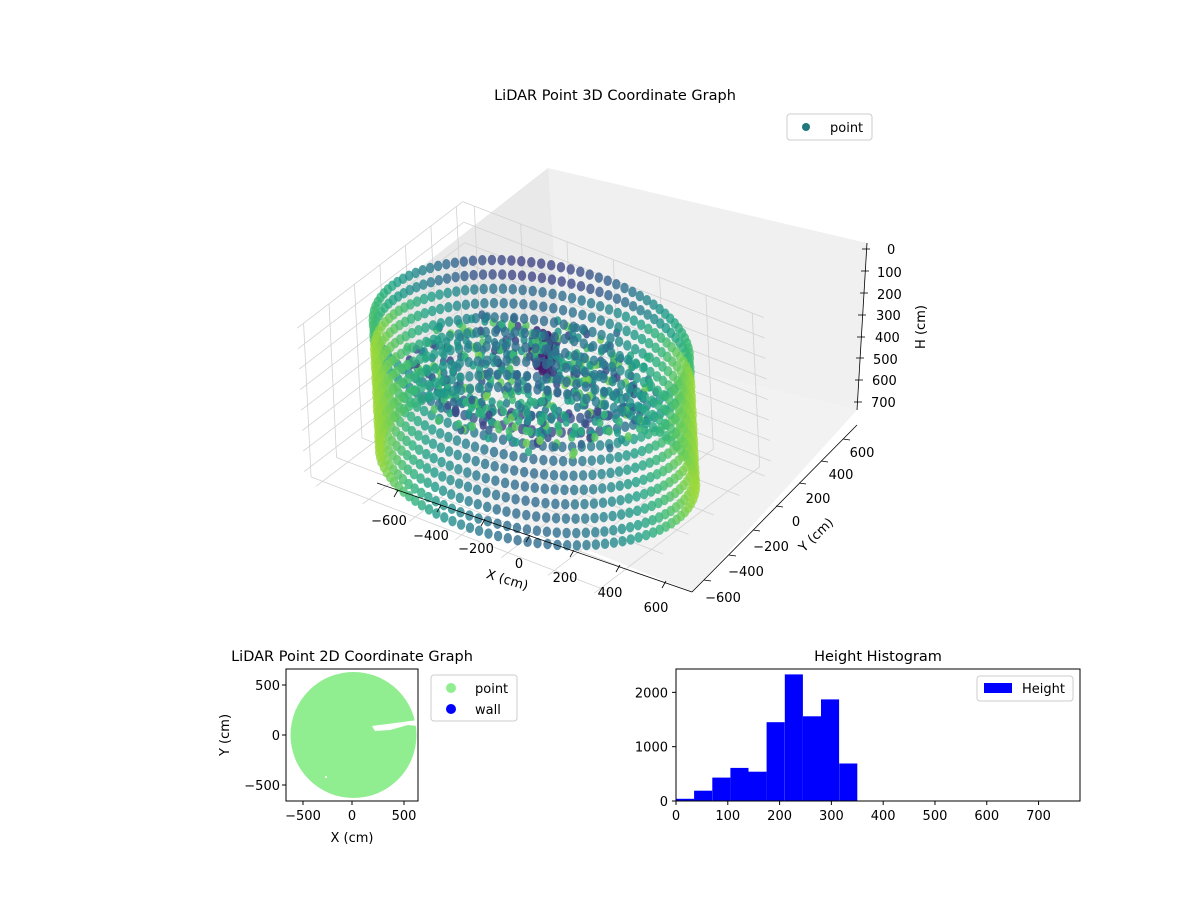  What do you see at coordinates (332, 380) in the screenshot?
I see `gridline` at bounding box center [332, 380].